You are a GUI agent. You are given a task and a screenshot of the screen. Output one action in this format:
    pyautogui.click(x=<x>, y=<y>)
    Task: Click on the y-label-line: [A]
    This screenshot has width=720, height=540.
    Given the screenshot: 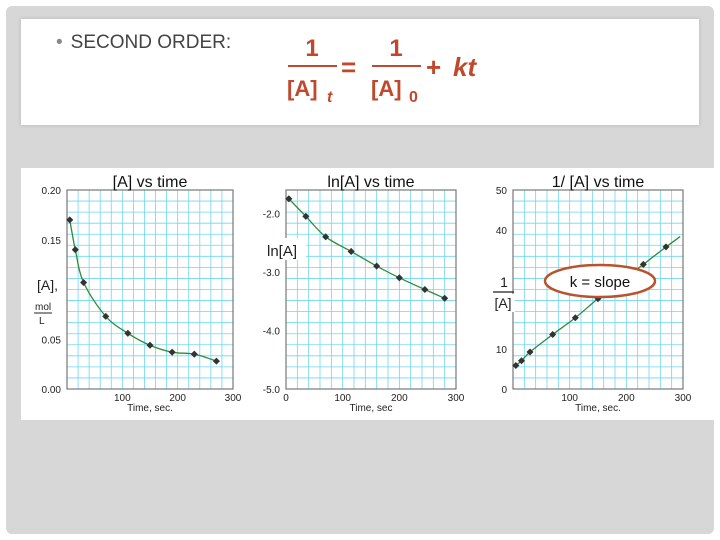 What is the action you would take?
    pyautogui.click(x=502, y=303)
    